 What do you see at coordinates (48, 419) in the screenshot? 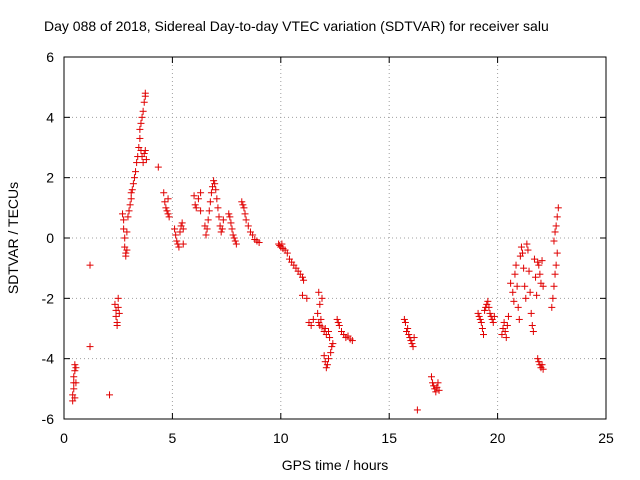
I see `y-tick-label: -6` at bounding box center [48, 419].